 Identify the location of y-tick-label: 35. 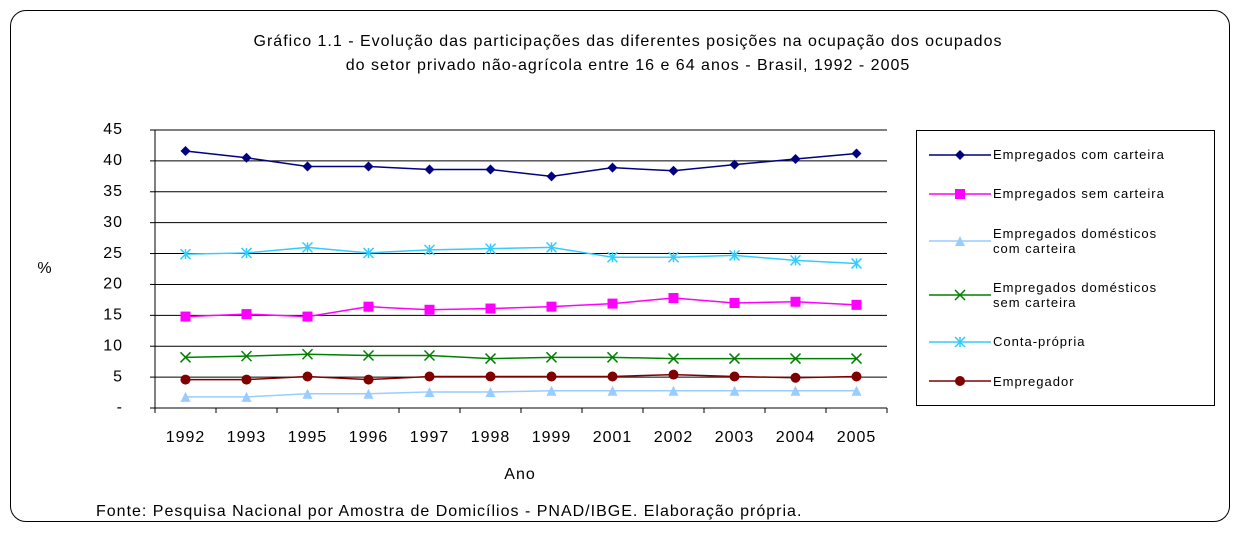
(113, 191).